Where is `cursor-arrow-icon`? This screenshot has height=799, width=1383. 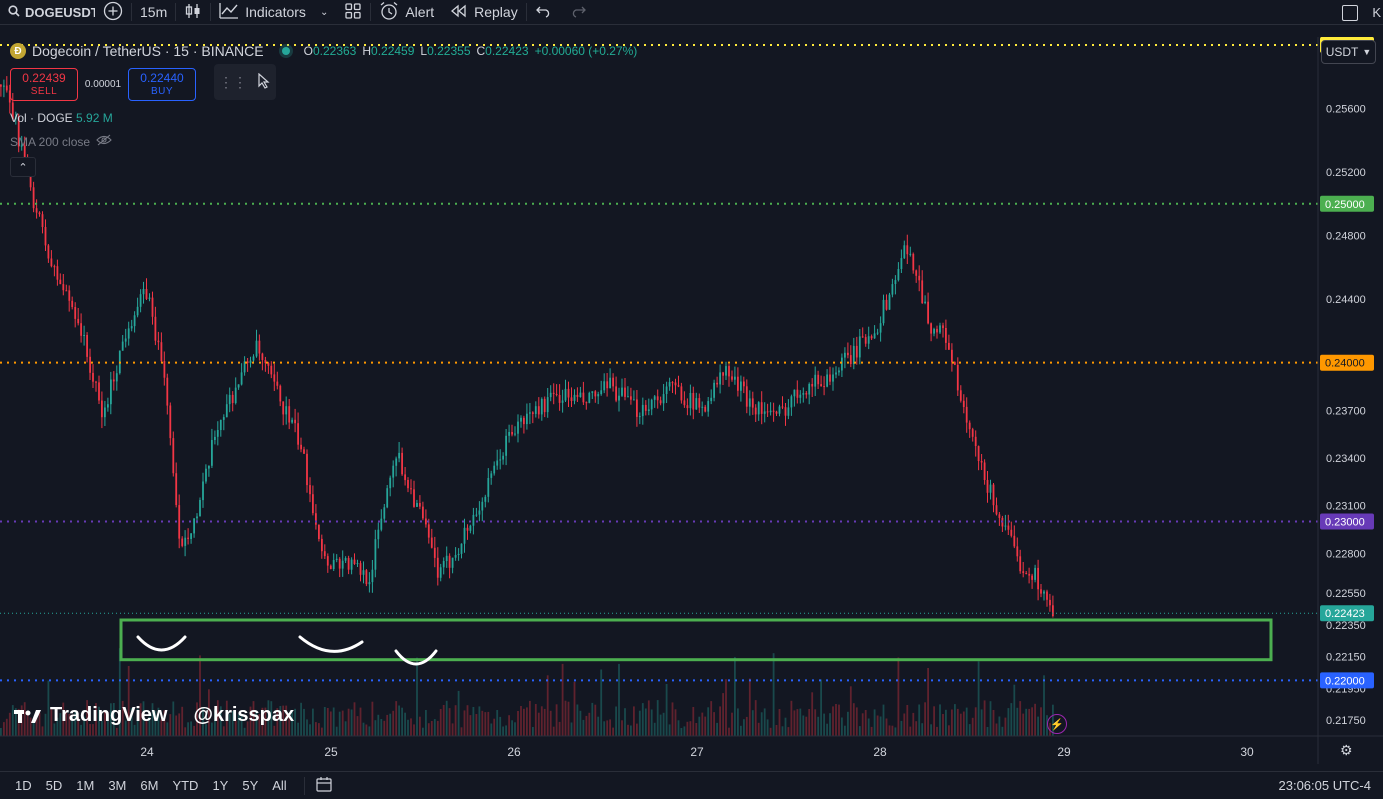 cursor-arrow-icon is located at coordinates (264, 82).